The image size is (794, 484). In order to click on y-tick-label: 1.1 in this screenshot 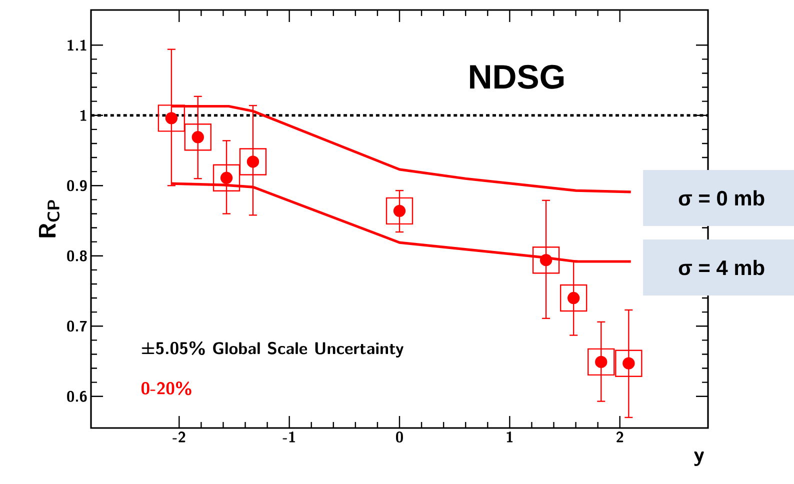, I will do `click(77, 45)`.